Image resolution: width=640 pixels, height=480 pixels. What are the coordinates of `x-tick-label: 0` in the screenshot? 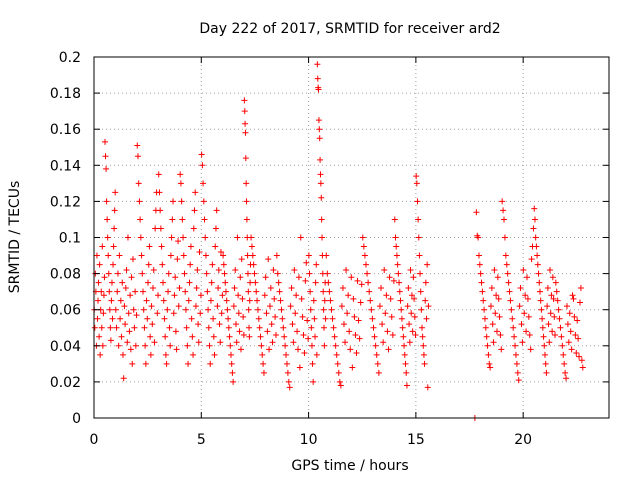 It's located at (94, 440).